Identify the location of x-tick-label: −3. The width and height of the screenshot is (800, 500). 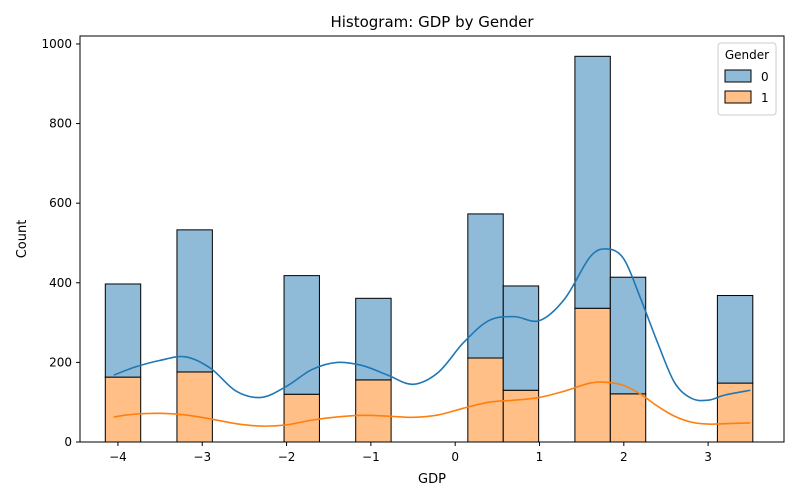
(202, 457).